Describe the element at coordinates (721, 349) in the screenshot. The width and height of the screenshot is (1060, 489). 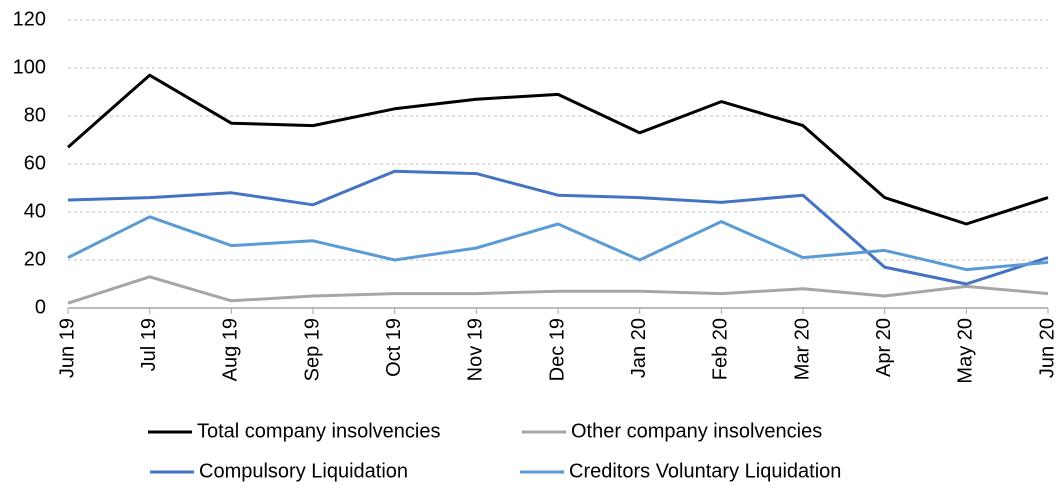
I see `x-tick-label: Feb 20` at that location.